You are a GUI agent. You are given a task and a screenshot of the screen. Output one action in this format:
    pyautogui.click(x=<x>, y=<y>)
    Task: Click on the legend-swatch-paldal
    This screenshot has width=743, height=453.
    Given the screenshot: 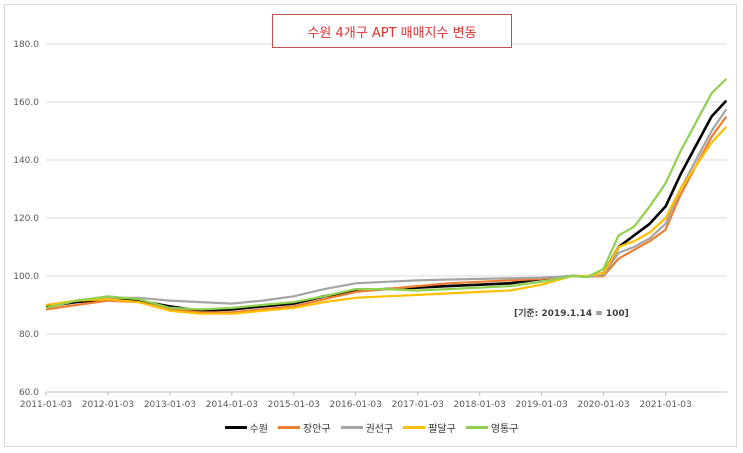 What is the action you would take?
    pyautogui.click(x=414, y=427)
    